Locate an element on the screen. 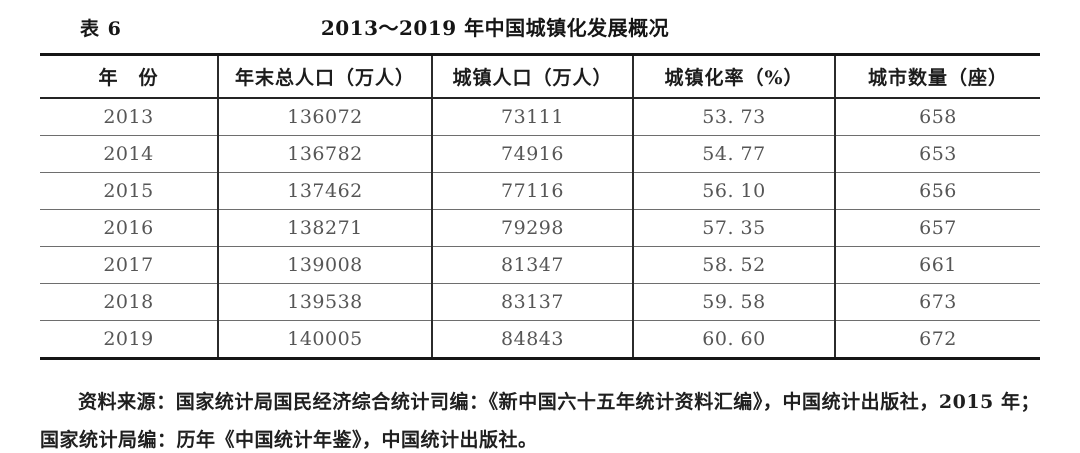  table-row: 2019 140005 84843 60. 60 672 is located at coordinates (540, 339).